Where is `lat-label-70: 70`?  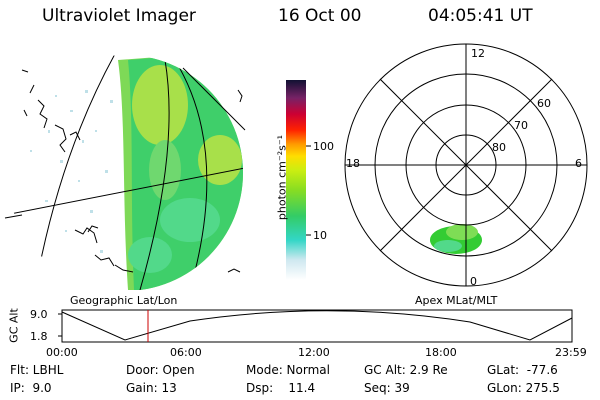 lat-label-70: 70 is located at coordinates (521, 125).